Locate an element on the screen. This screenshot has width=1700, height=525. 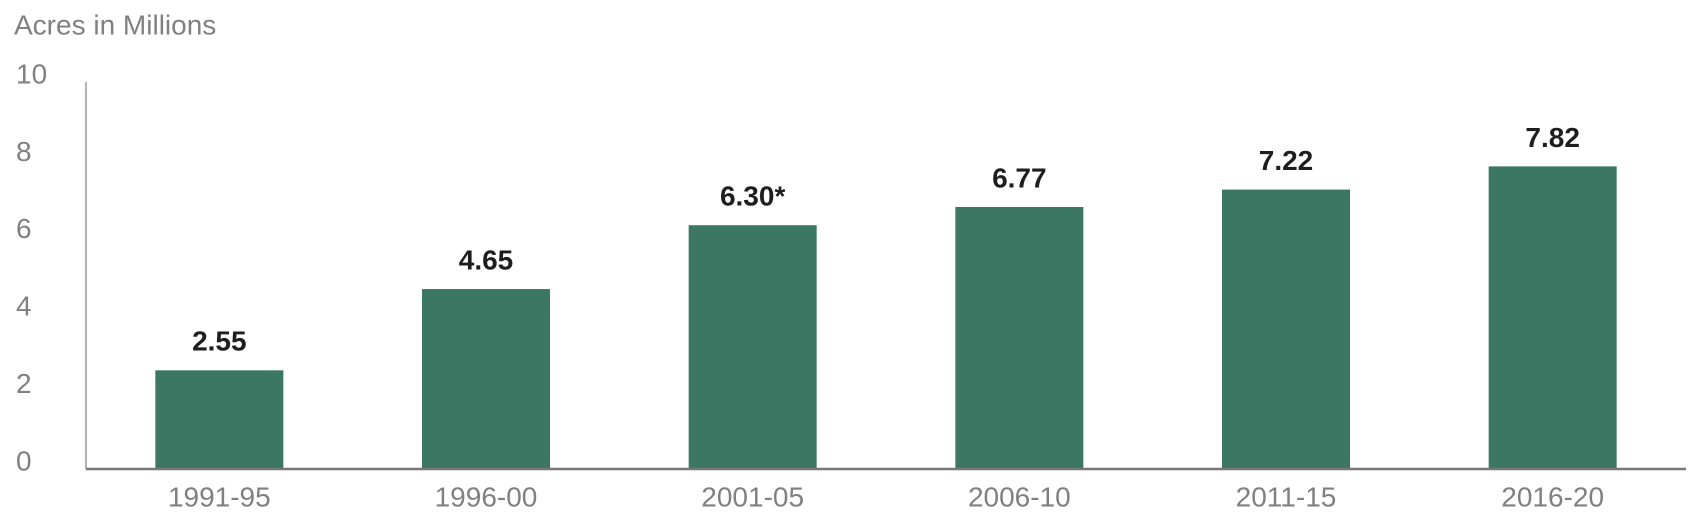
value-label: 7.82 is located at coordinates (1552, 137).